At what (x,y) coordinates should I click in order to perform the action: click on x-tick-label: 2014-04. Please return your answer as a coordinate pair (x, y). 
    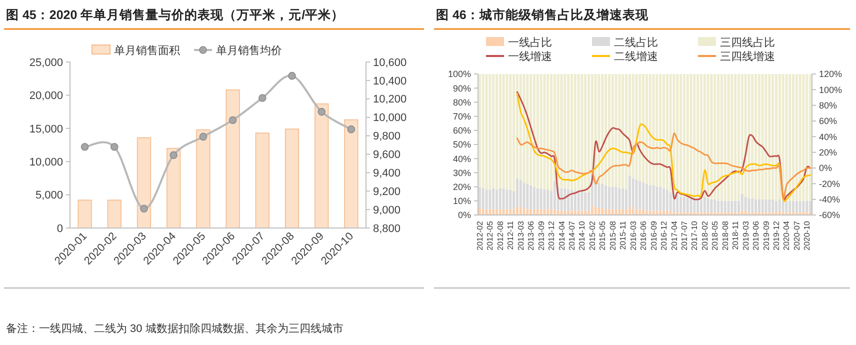
    Looking at the image, I should click on (561, 235).